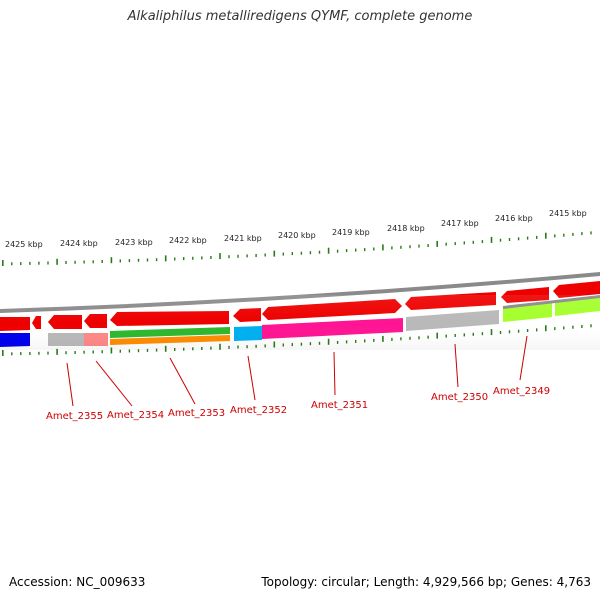 The image size is (600, 600). I want to click on gene-features, so click(300, 322).